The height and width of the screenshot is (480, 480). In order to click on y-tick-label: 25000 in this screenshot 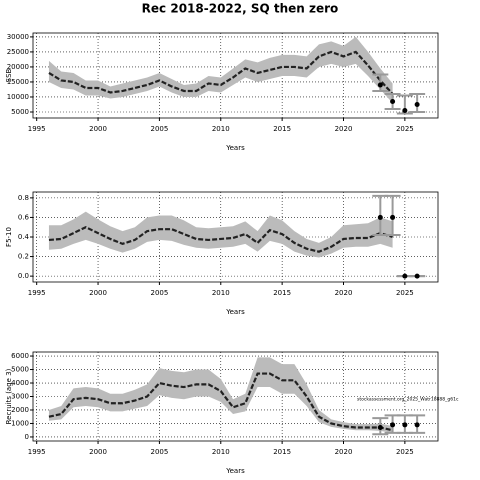, I will do `click(18, 52)`.